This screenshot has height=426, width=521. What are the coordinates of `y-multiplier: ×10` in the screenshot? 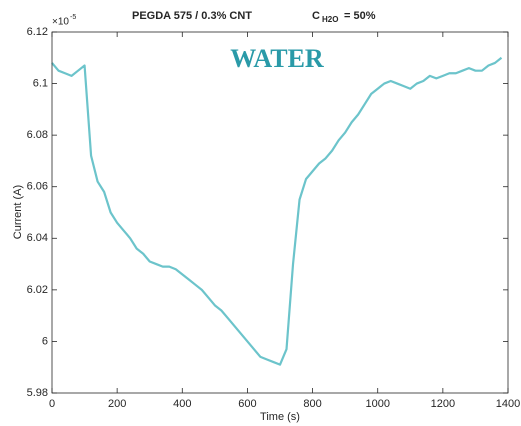 It's located at (60, 22).